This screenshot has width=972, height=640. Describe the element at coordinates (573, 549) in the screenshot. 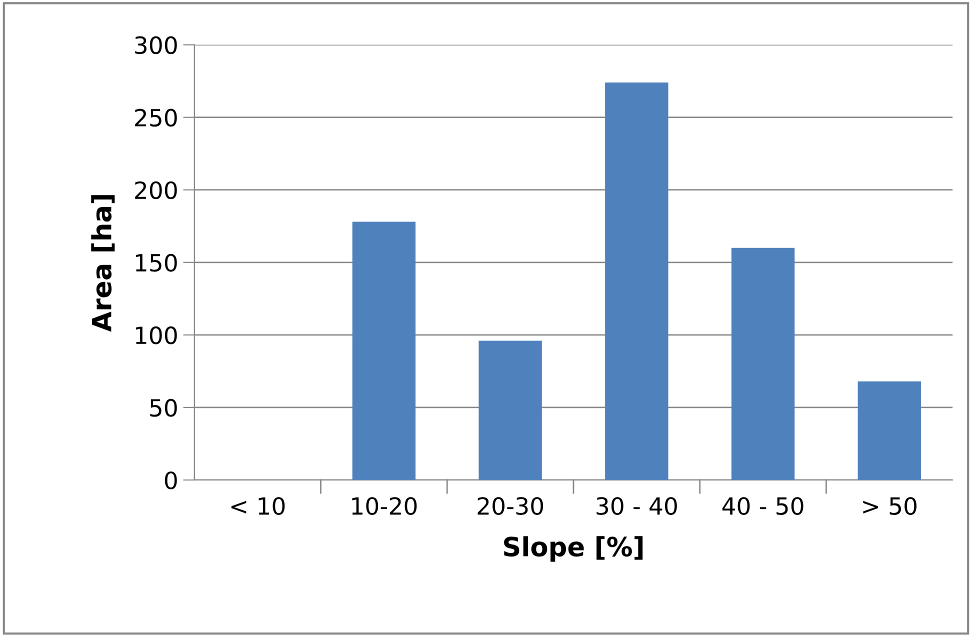

I see `x-axis-title: Slope [%]` at that location.